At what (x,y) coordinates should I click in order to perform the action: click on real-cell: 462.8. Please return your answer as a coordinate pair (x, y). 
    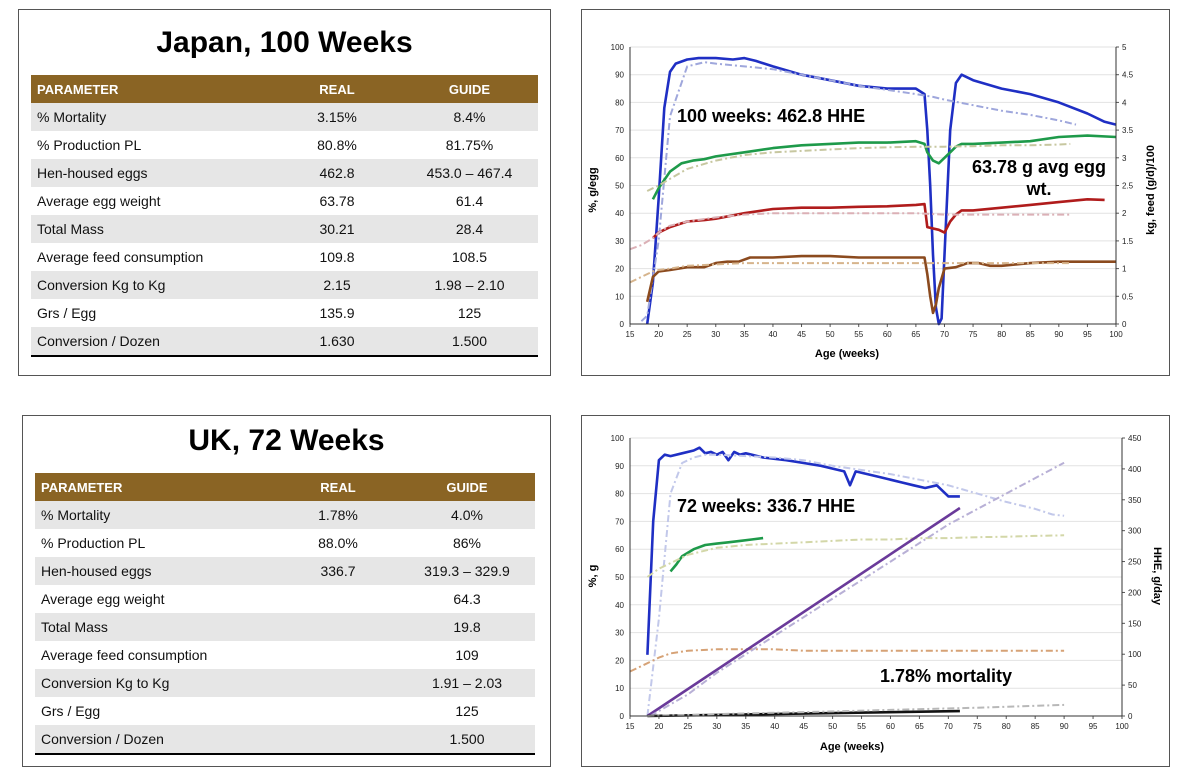
    Looking at the image, I should click on (337, 173).